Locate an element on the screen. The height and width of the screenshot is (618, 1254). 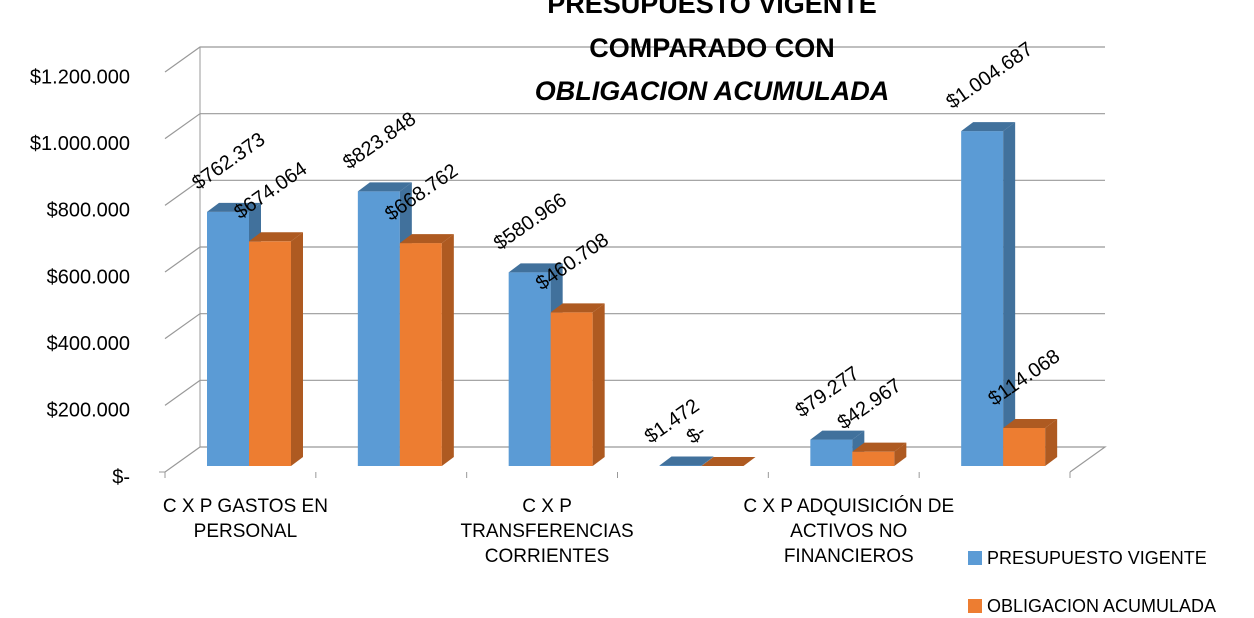
y-tick-label: $600.000 is located at coordinates (88, 277).